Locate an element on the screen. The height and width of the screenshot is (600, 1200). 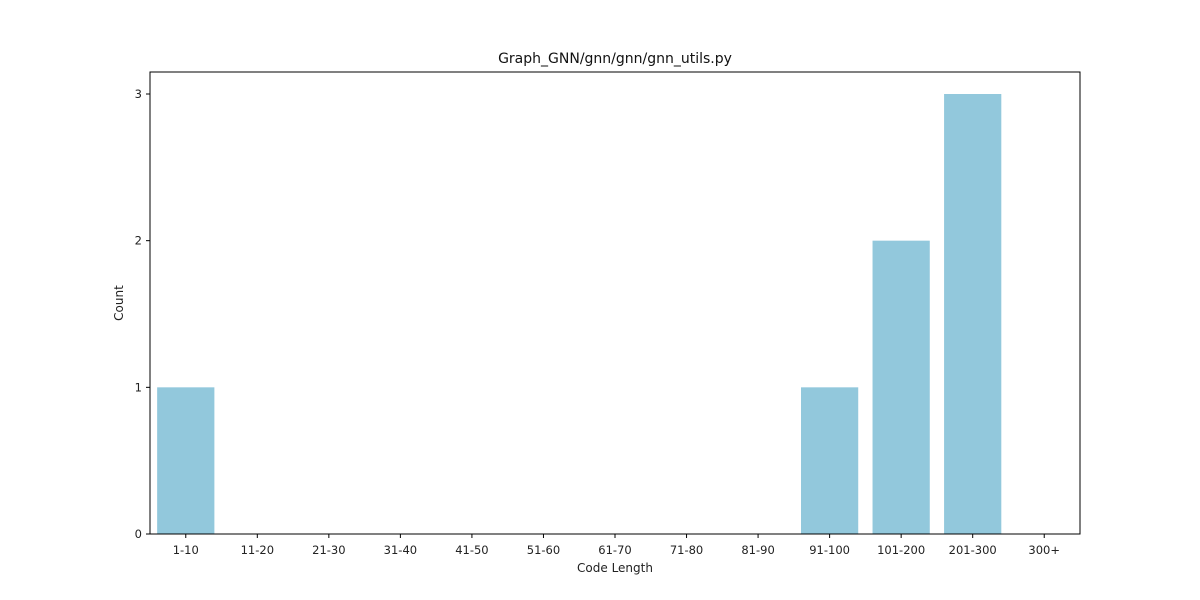
y-tick-label: 3 is located at coordinates (138, 94).